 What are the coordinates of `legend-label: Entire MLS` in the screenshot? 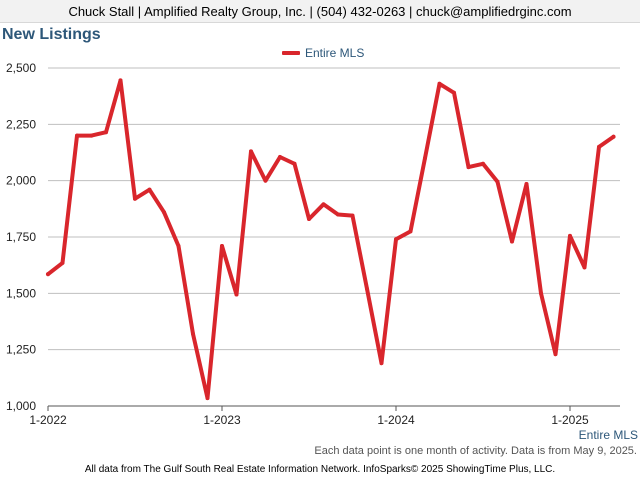 It's located at (335, 53).